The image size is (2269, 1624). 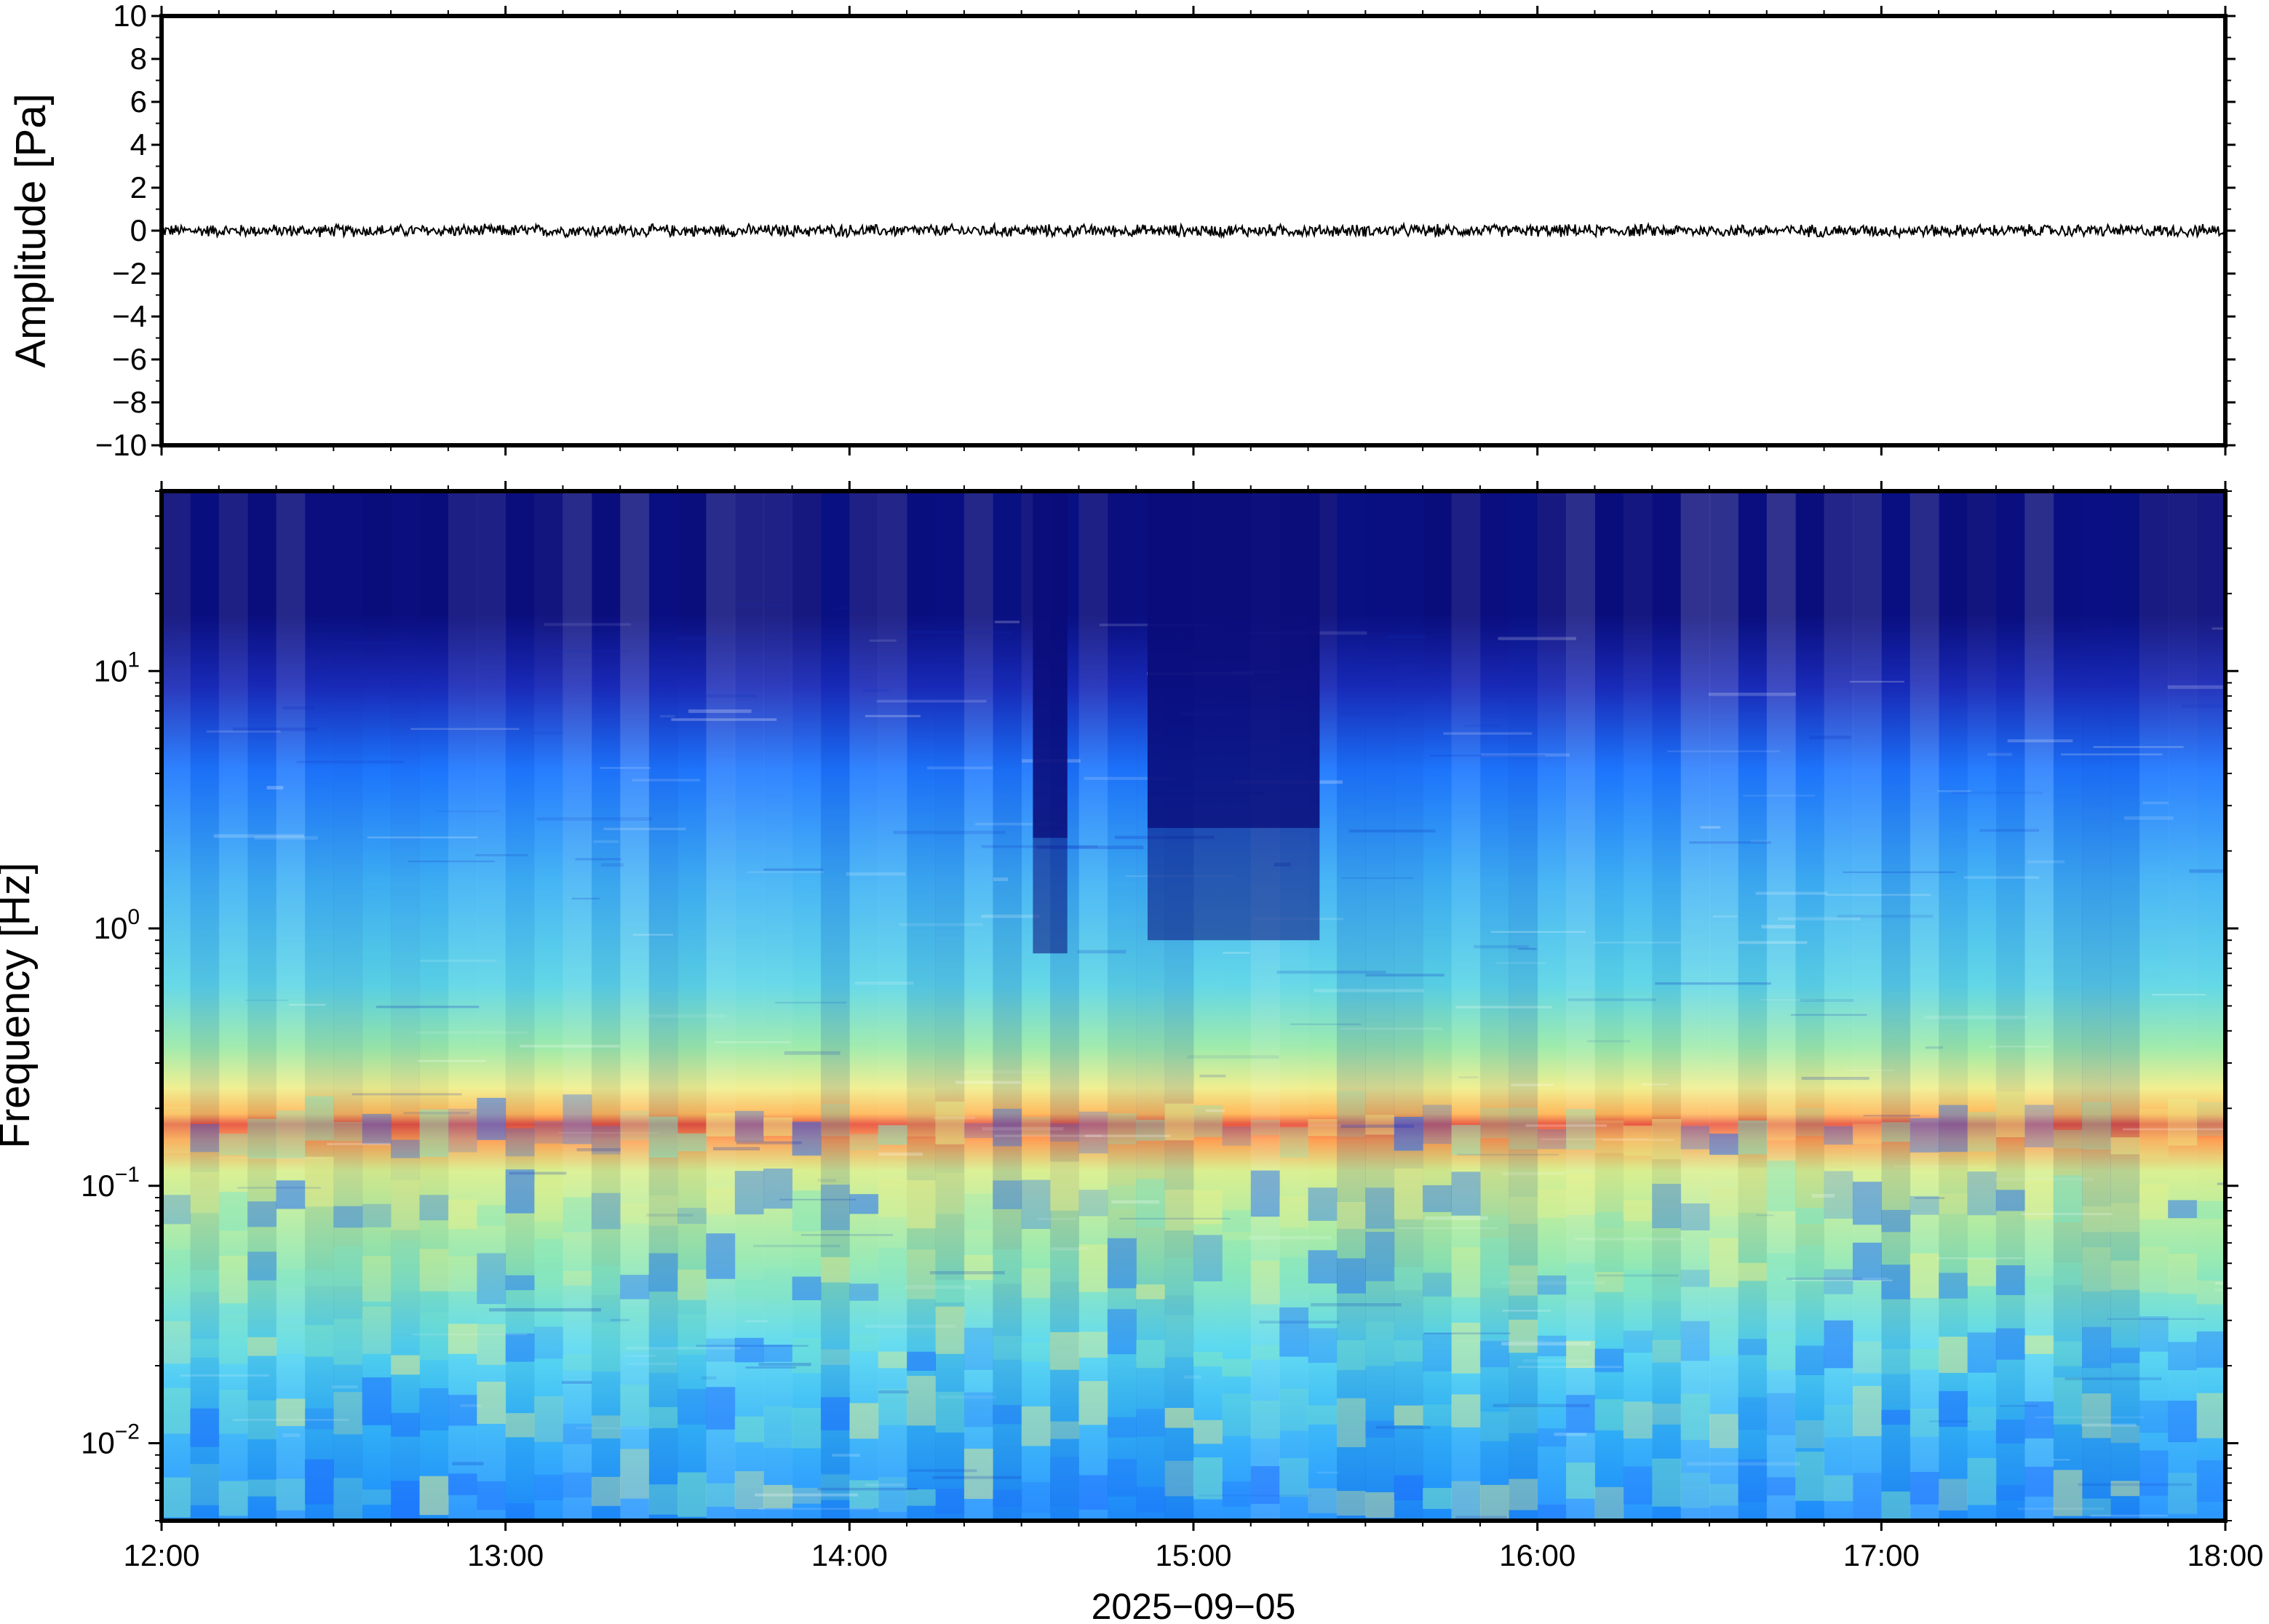 What do you see at coordinates (850, 1555) in the screenshot?
I see `spectrogram-xtick-label: 14:00` at bounding box center [850, 1555].